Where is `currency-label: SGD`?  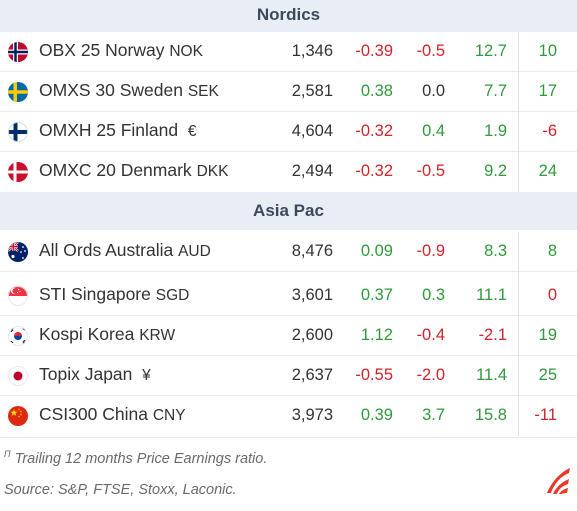 currency-label: SGD is located at coordinates (172, 295).